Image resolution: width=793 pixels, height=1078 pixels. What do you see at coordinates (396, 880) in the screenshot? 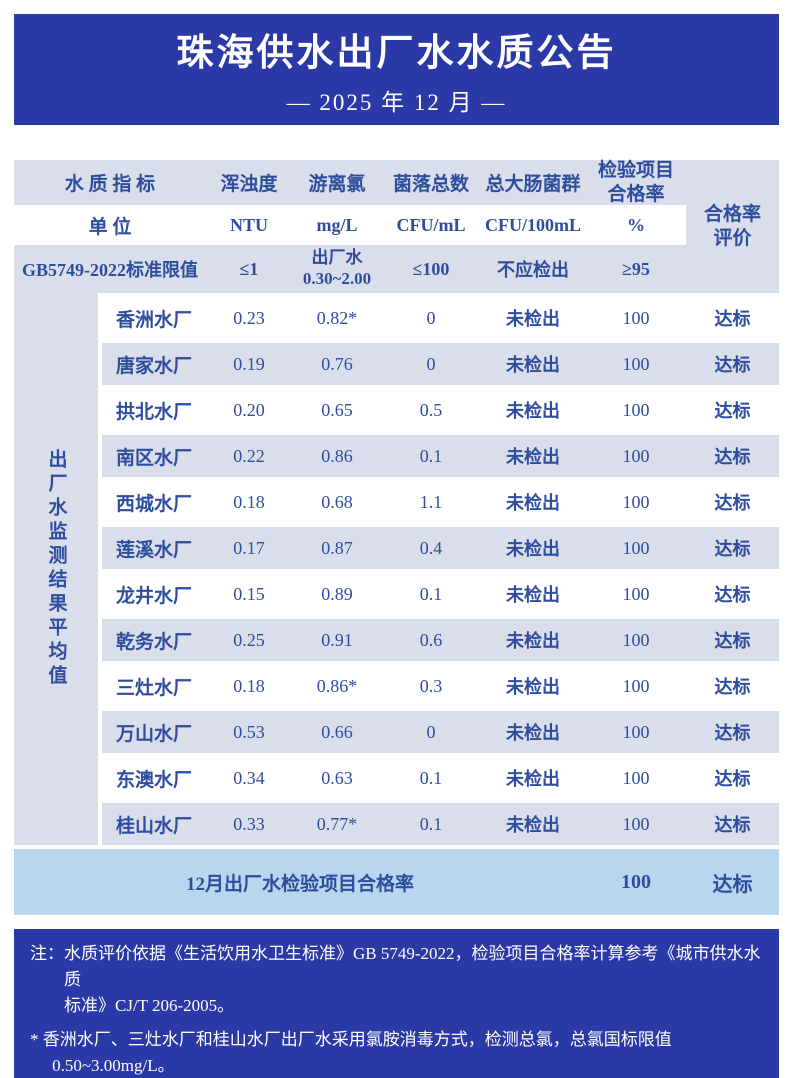
I see `summary-row: 12月出厂水检验项目合格率 100 达标` at bounding box center [396, 880].